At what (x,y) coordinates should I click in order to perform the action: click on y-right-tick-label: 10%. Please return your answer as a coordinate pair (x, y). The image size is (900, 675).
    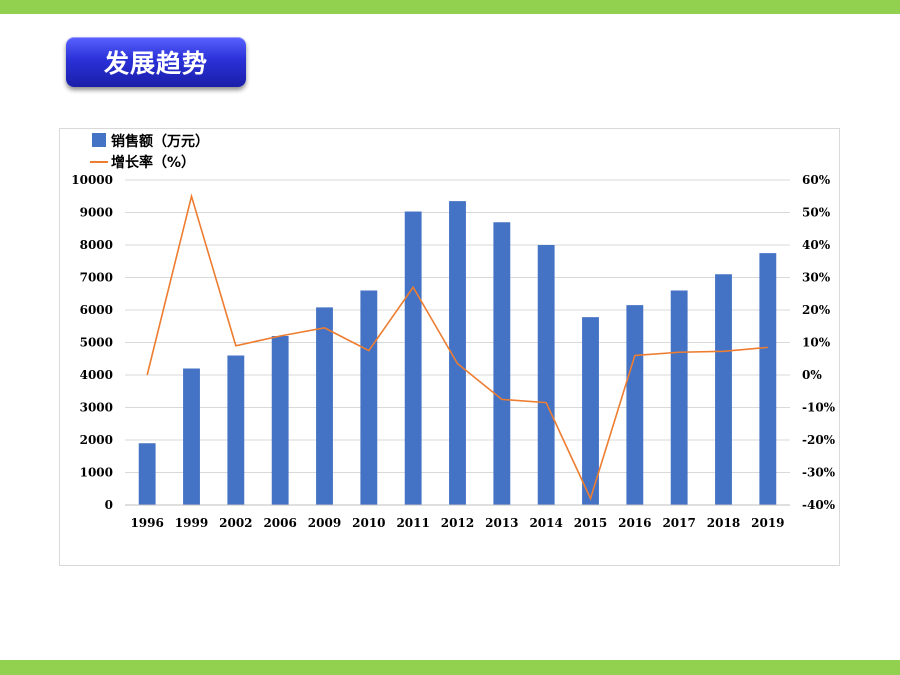
    Looking at the image, I should click on (816, 343).